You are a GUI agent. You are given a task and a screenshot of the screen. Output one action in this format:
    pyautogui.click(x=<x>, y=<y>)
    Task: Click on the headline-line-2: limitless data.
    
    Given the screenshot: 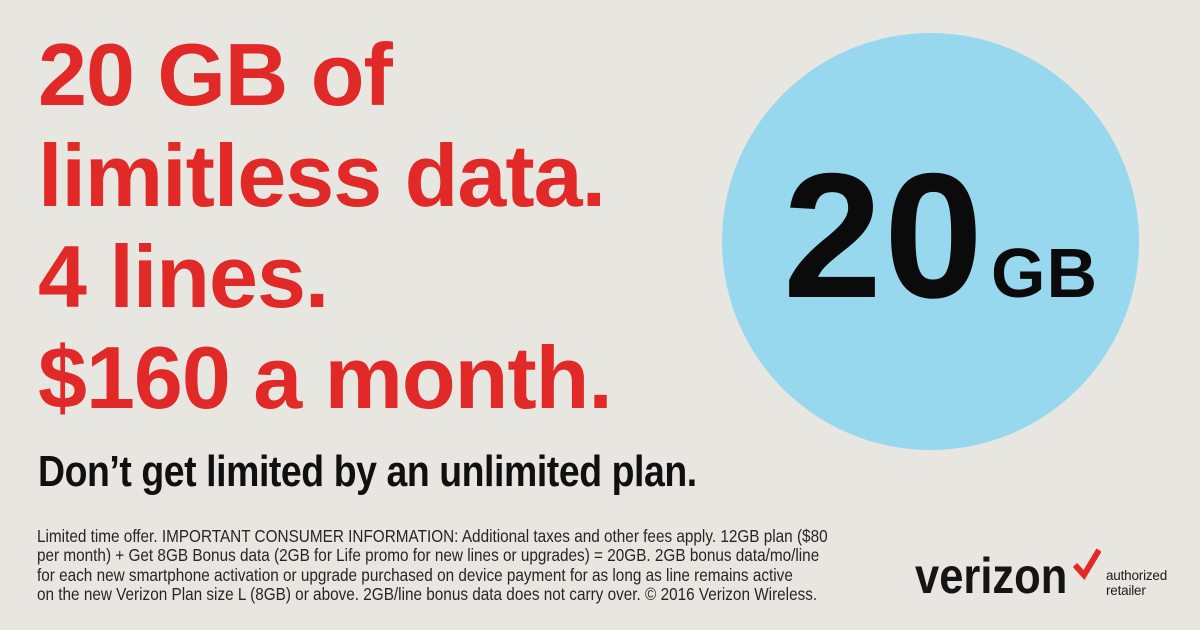 What is the action you would take?
    pyautogui.click(x=322, y=175)
    